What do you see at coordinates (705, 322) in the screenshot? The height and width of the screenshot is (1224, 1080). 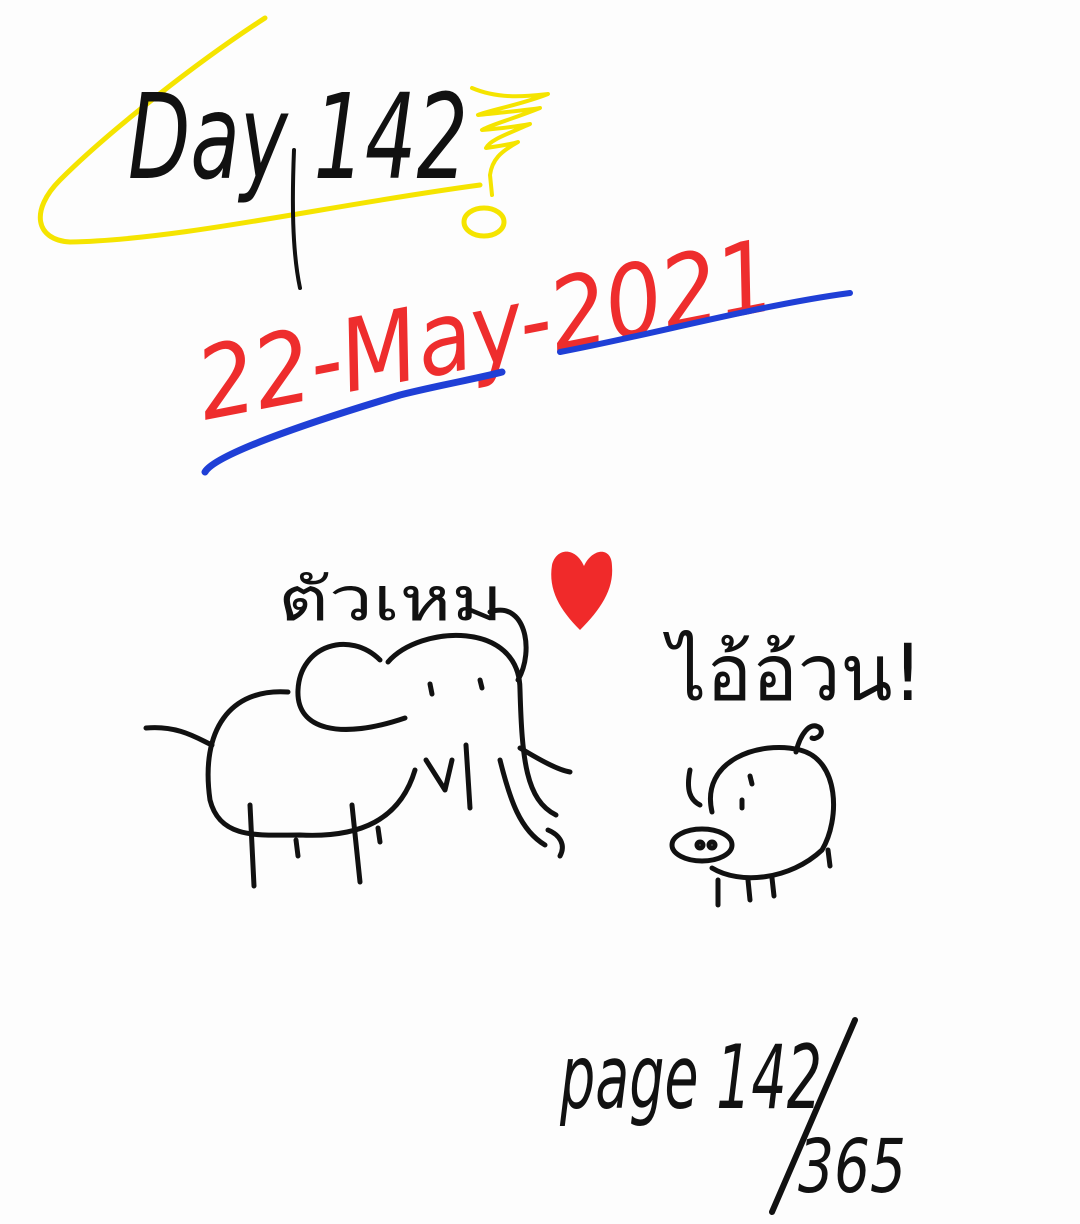 I see `date-underline-right` at bounding box center [705, 322].